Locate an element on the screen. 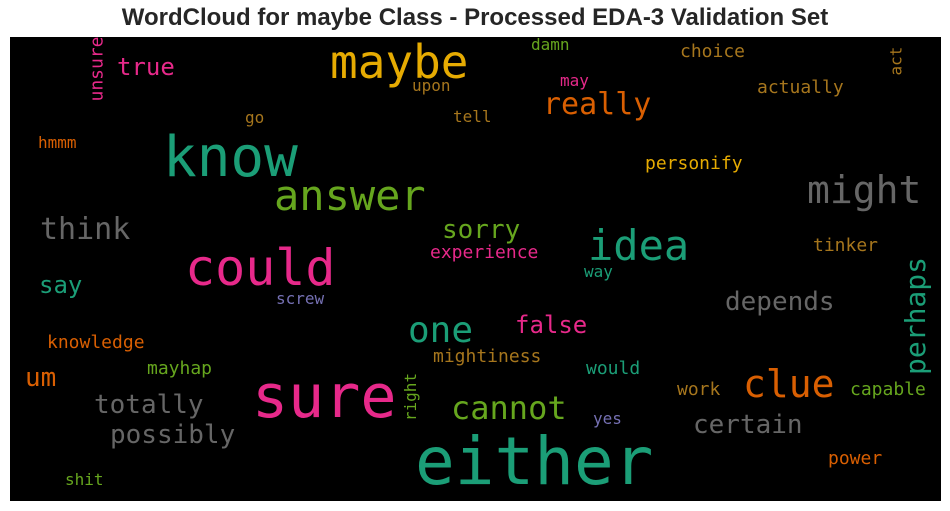 Image resolution: width=950 pixels, height=511 pixels. word-yes: yes is located at coordinates (607, 419).